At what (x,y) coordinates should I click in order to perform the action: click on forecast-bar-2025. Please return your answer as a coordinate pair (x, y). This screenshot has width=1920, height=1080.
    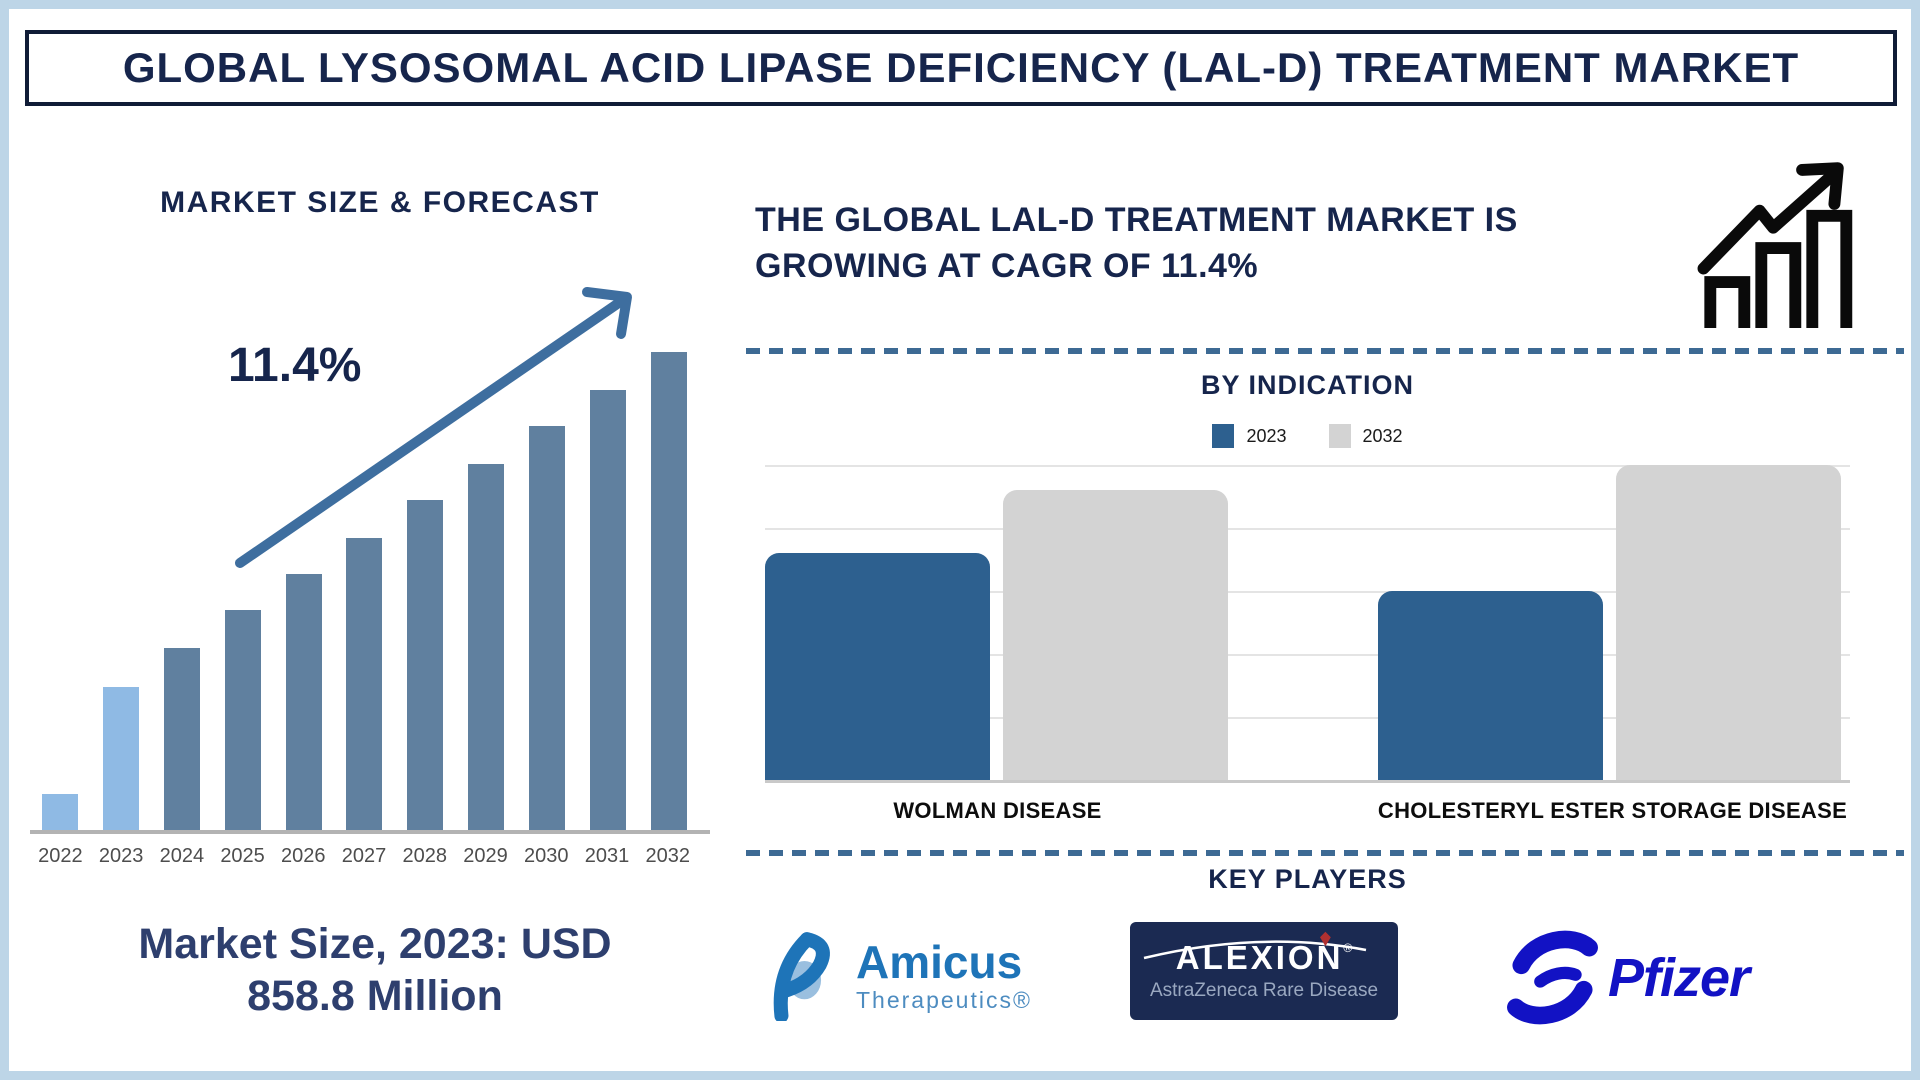
    Looking at the image, I should click on (242, 720).